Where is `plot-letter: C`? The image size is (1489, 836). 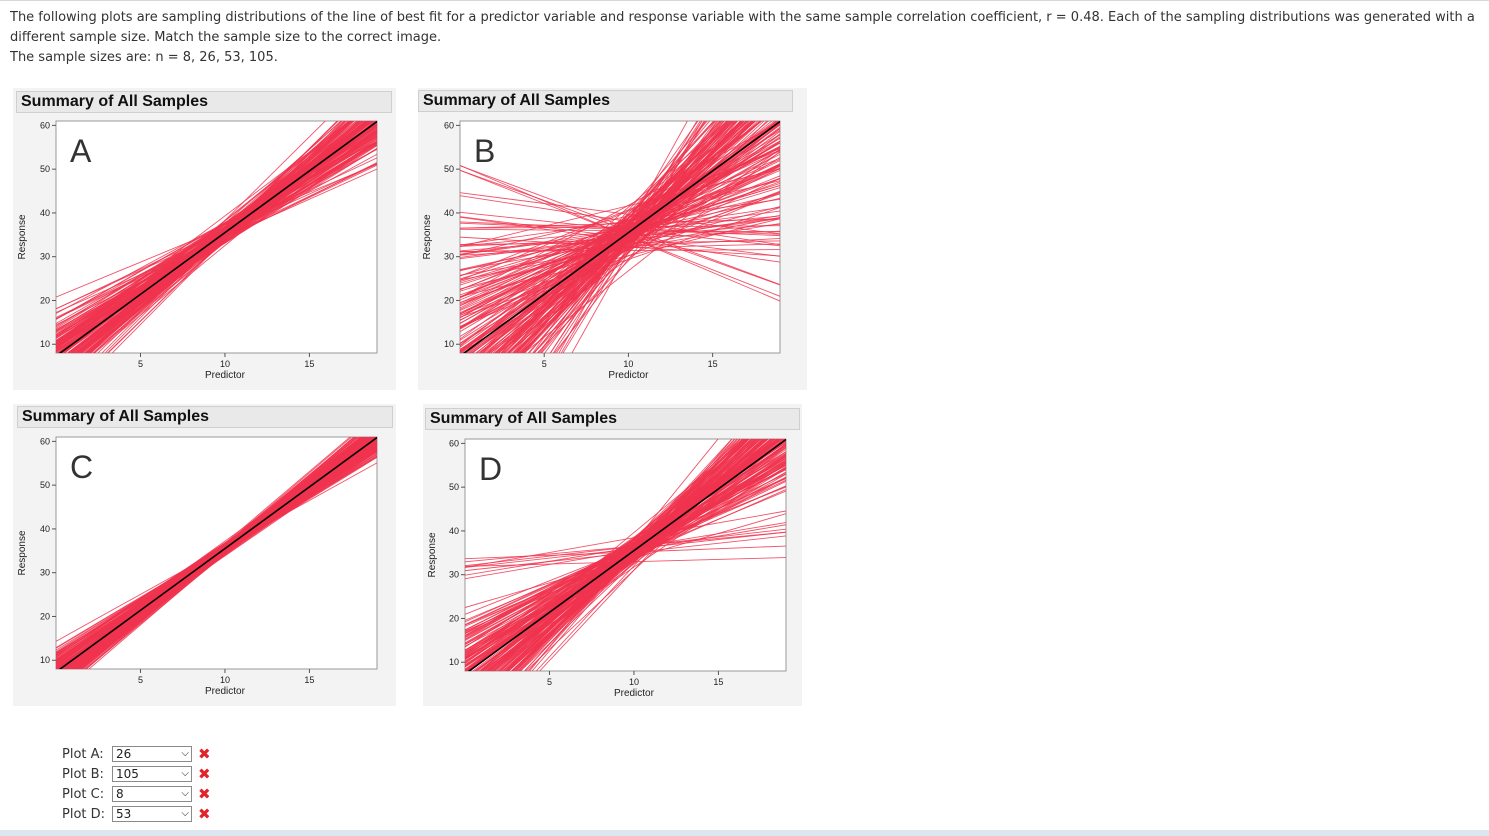
plot-letter: C is located at coordinates (81, 467).